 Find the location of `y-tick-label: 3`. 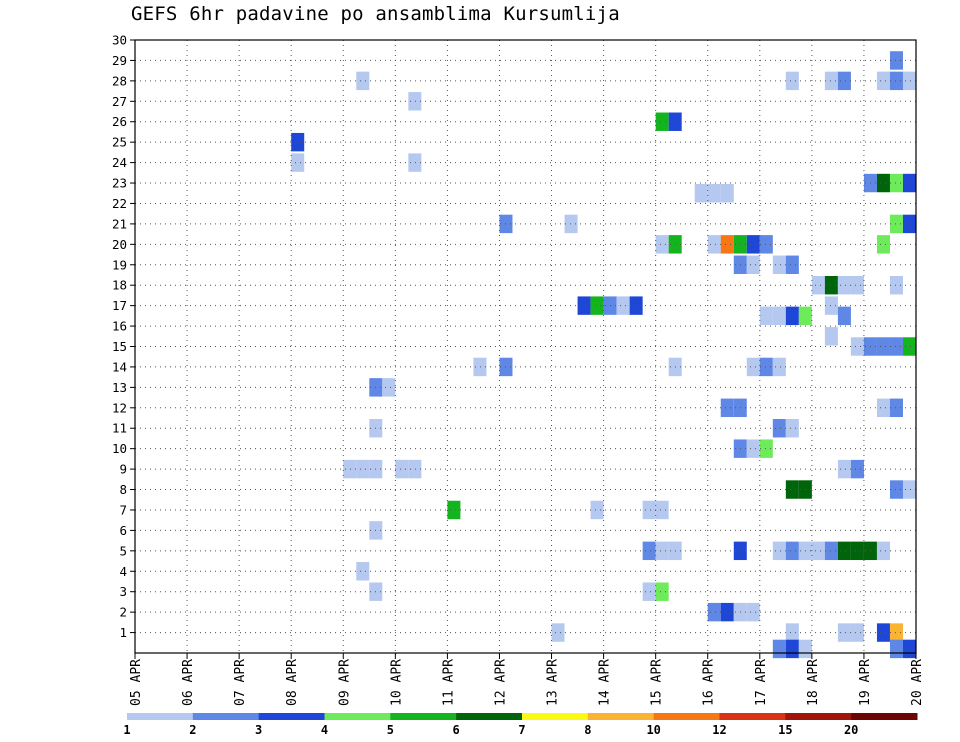

y-tick-label: 3 is located at coordinates (123, 591).